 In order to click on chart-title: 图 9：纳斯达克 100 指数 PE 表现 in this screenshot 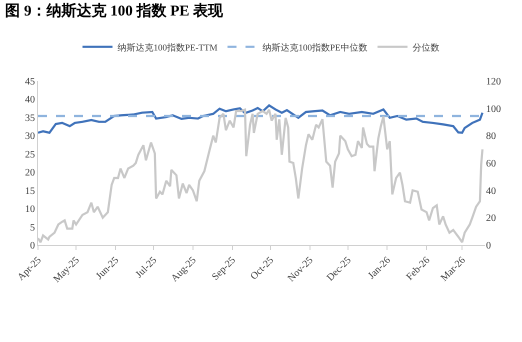, I will do `click(114, 11)`.